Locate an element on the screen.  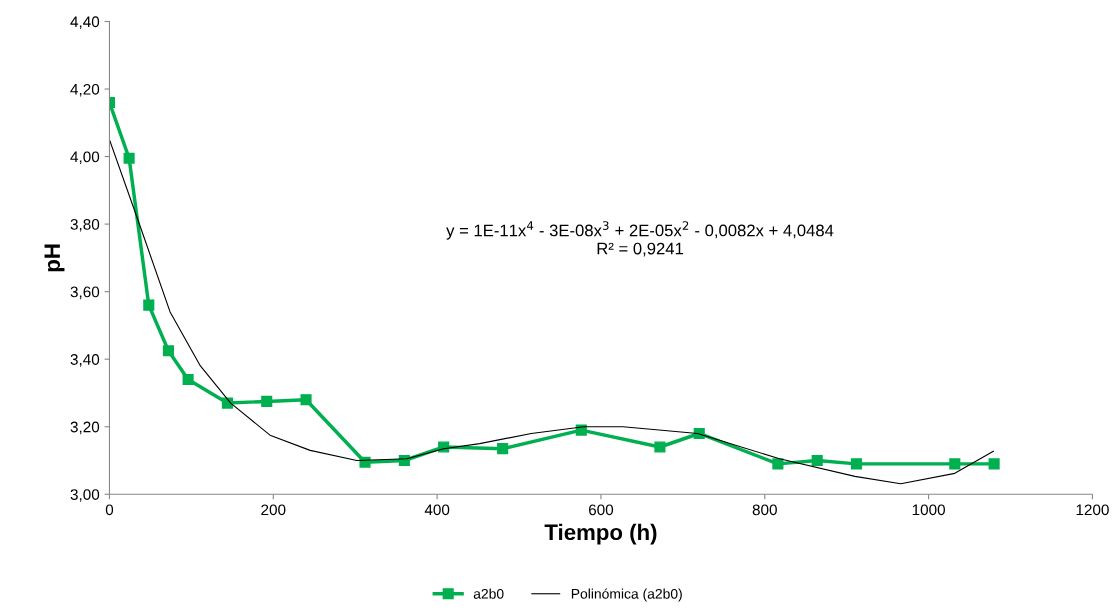
annotation: y = 1E-11x$^{4}$ - 3E-08x$^{3}$ + 2E-05x$^{2}$ - 0,0082x + 4,0484 R² = 0,9241 is located at coordinates (640, 239).